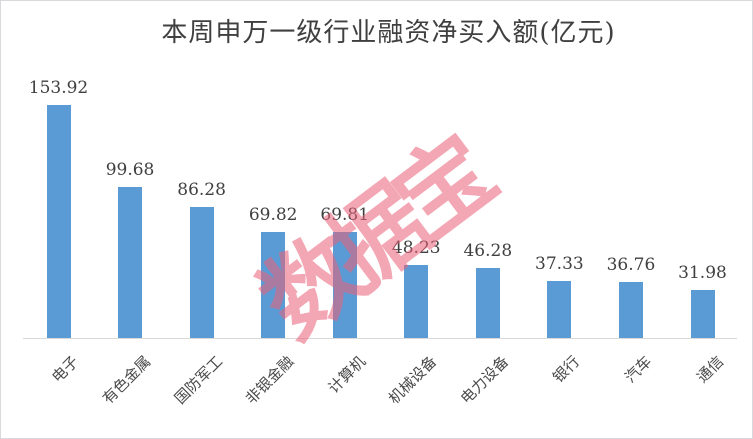 The width and height of the screenshot is (753, 439). I want to click on bar-通信, so click(702, 313).